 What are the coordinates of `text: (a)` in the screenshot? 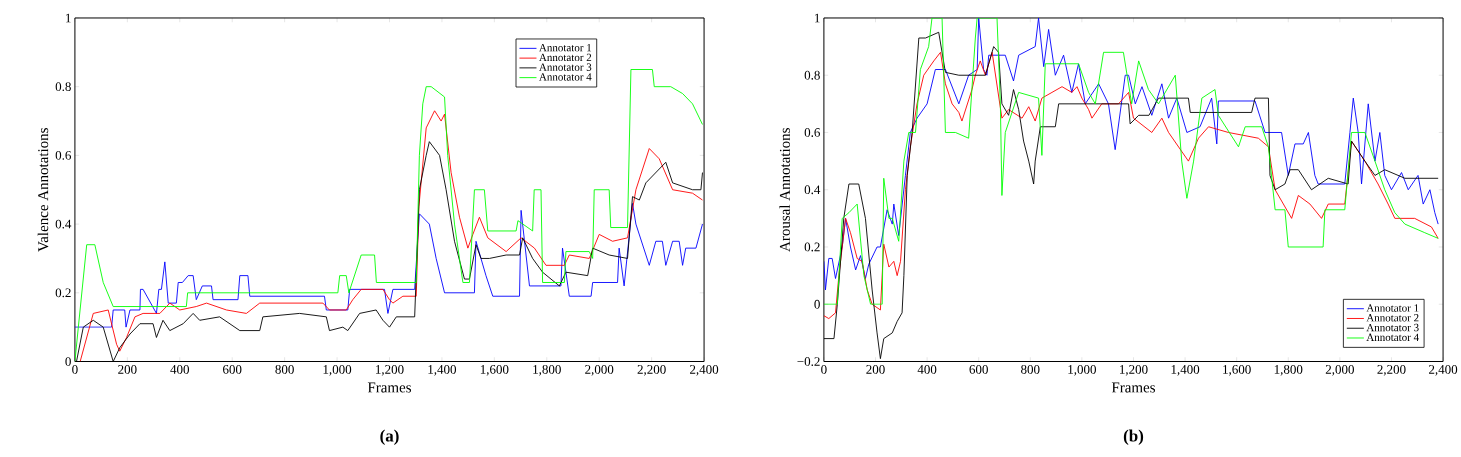 It's located at (389, 437).